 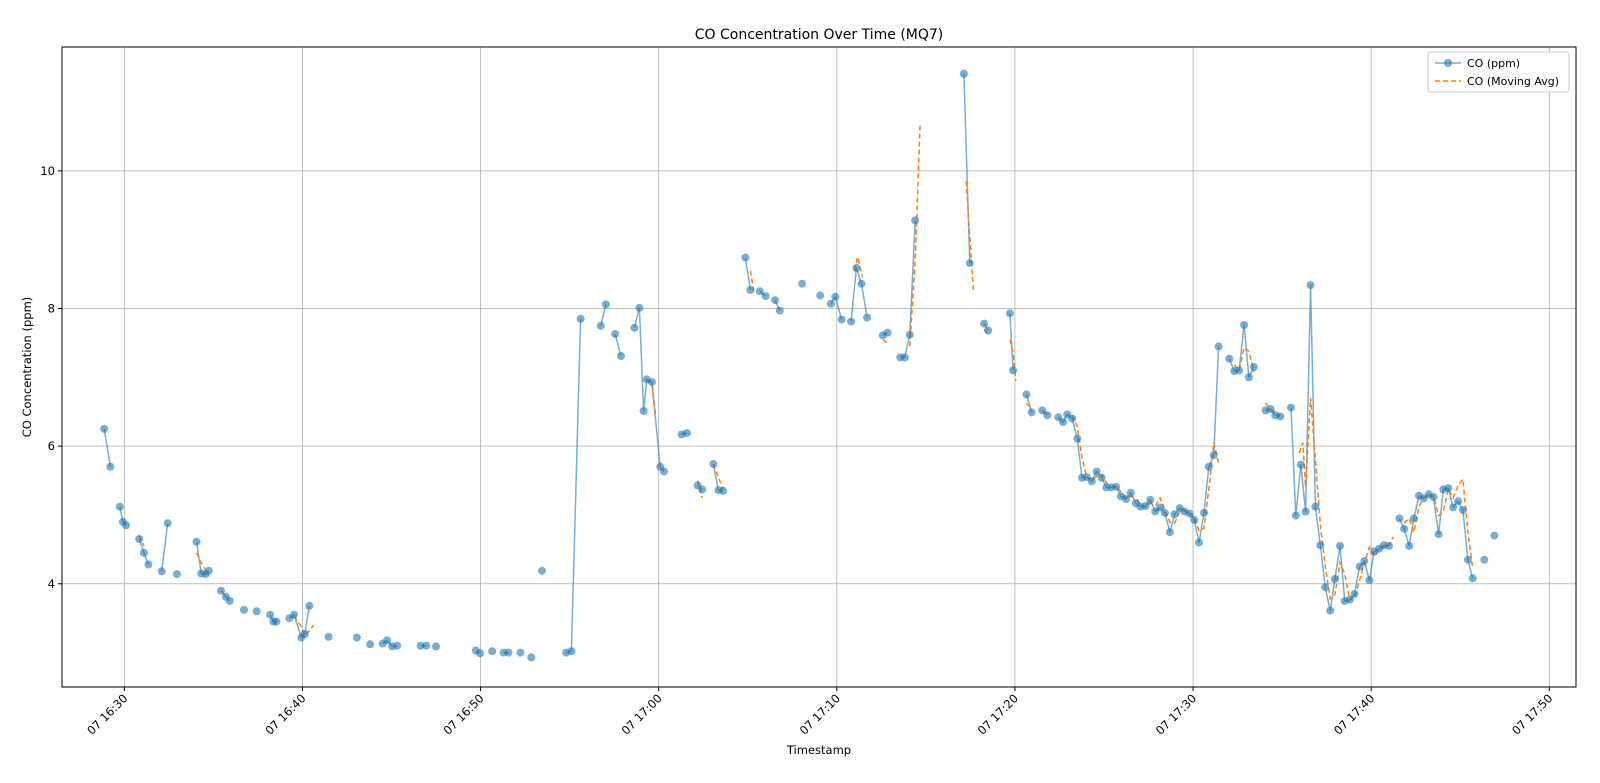 I want to click on y-tick-label: 10, so click(x=47, y=171).